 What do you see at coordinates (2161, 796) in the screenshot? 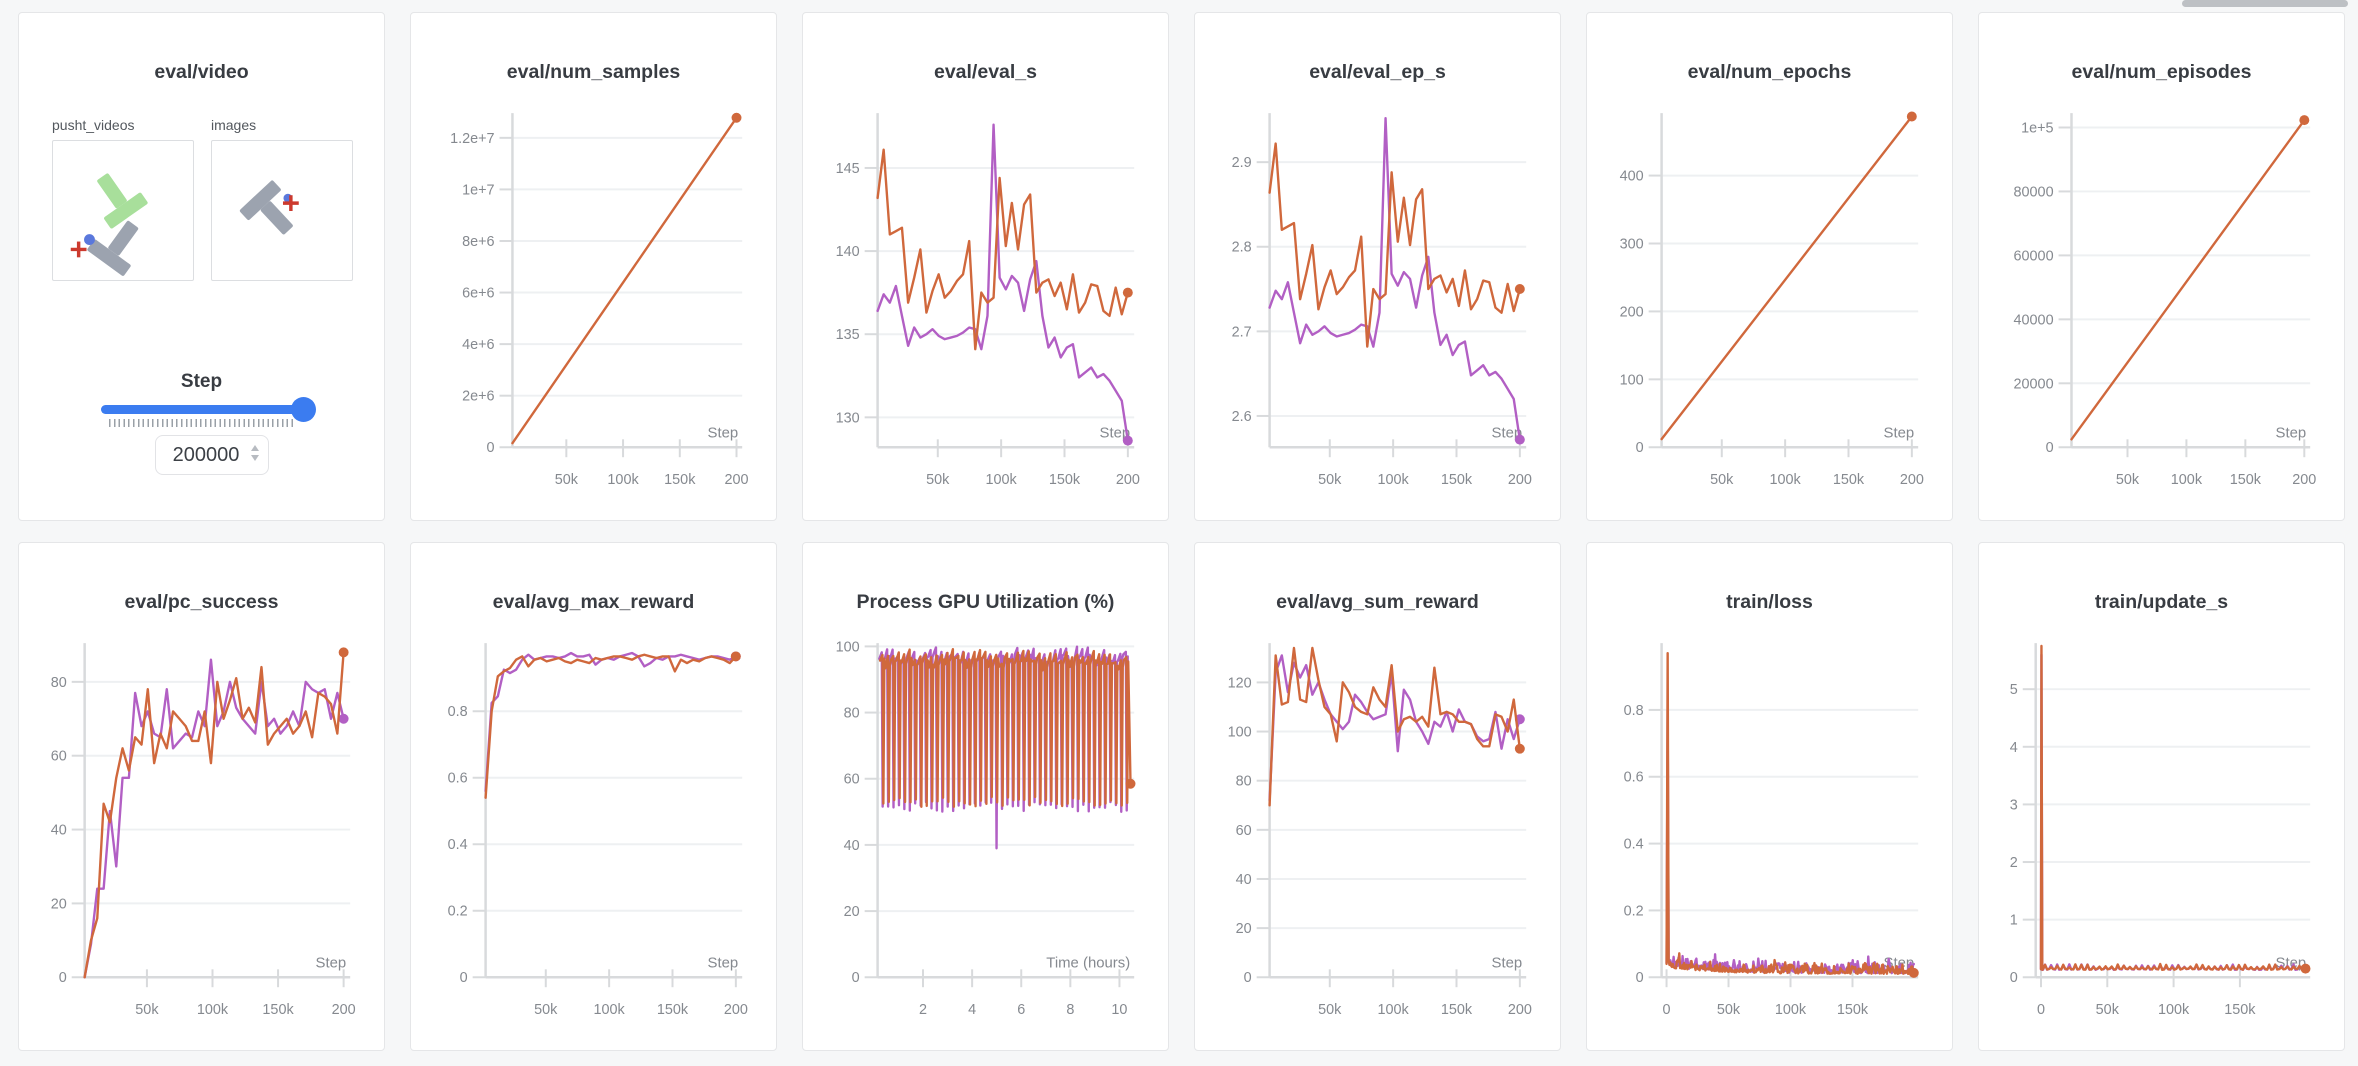
I see `panel-train-update-s: train/update_s 0 1 2 3 4 5 0 50k 100k 150k Step` at bounding box center [2161, 796].